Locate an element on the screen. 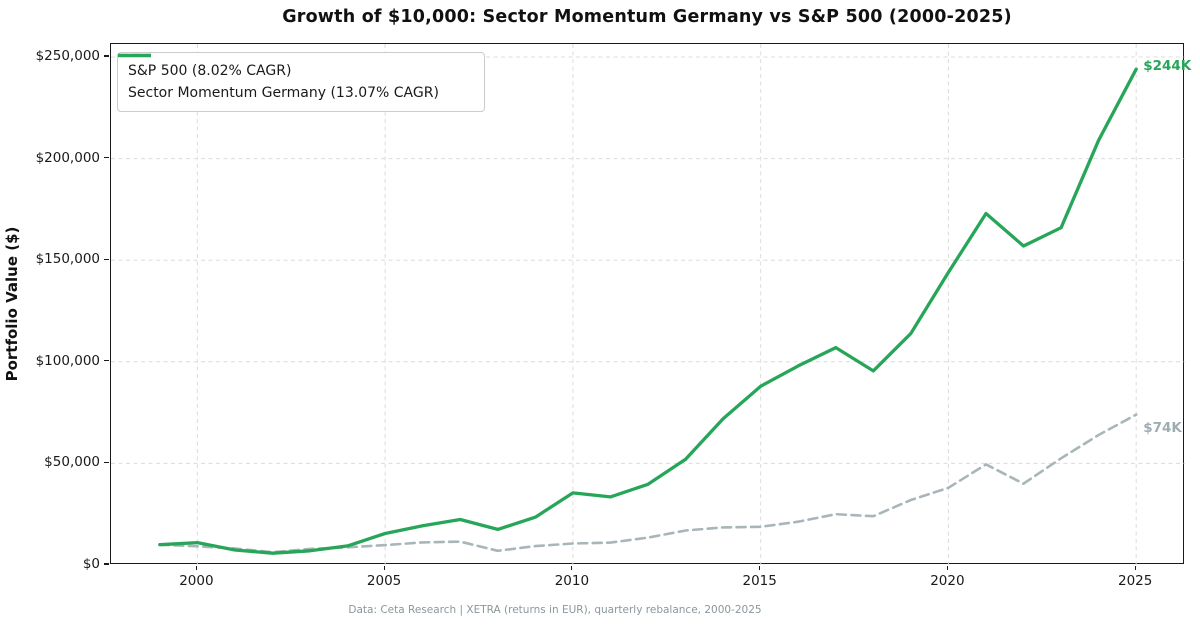  x-tick-label: 2020 is located at coordinates (947, 581).